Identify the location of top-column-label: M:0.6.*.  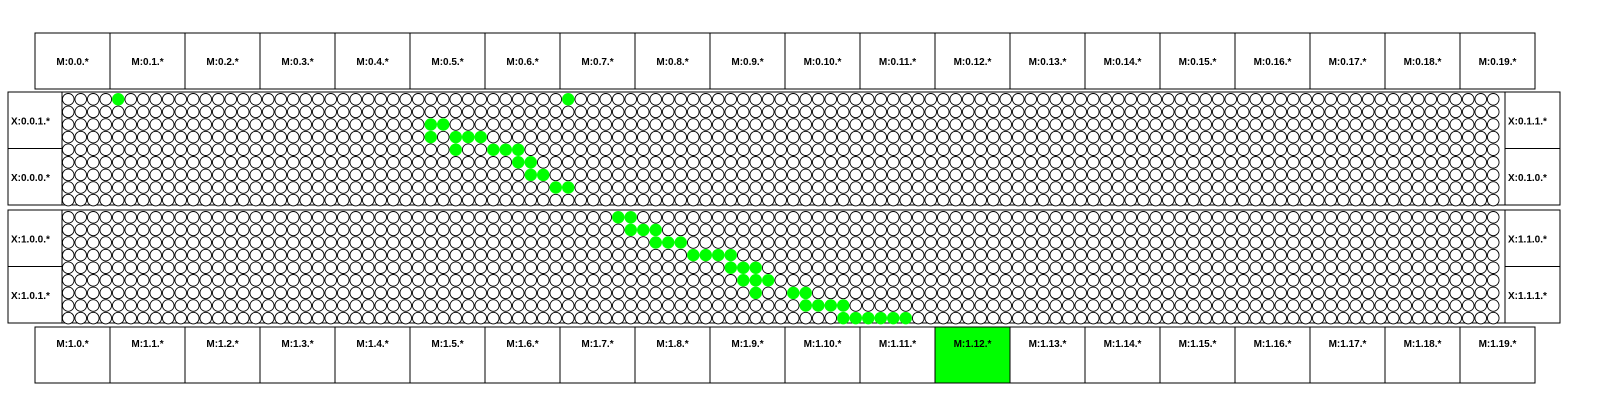
(522, 61).